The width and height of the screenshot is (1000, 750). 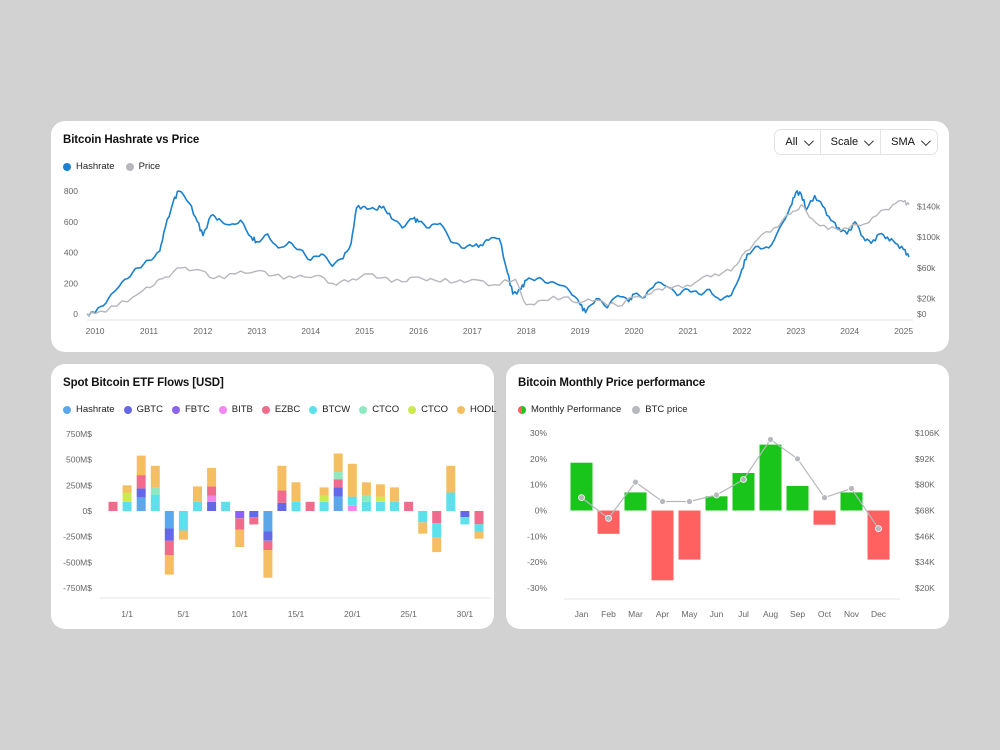 What do you see at coordinates (929, 206) in the screenshot?
I see `y-right-tick-label: $140k` at bounding box center [929, 206].